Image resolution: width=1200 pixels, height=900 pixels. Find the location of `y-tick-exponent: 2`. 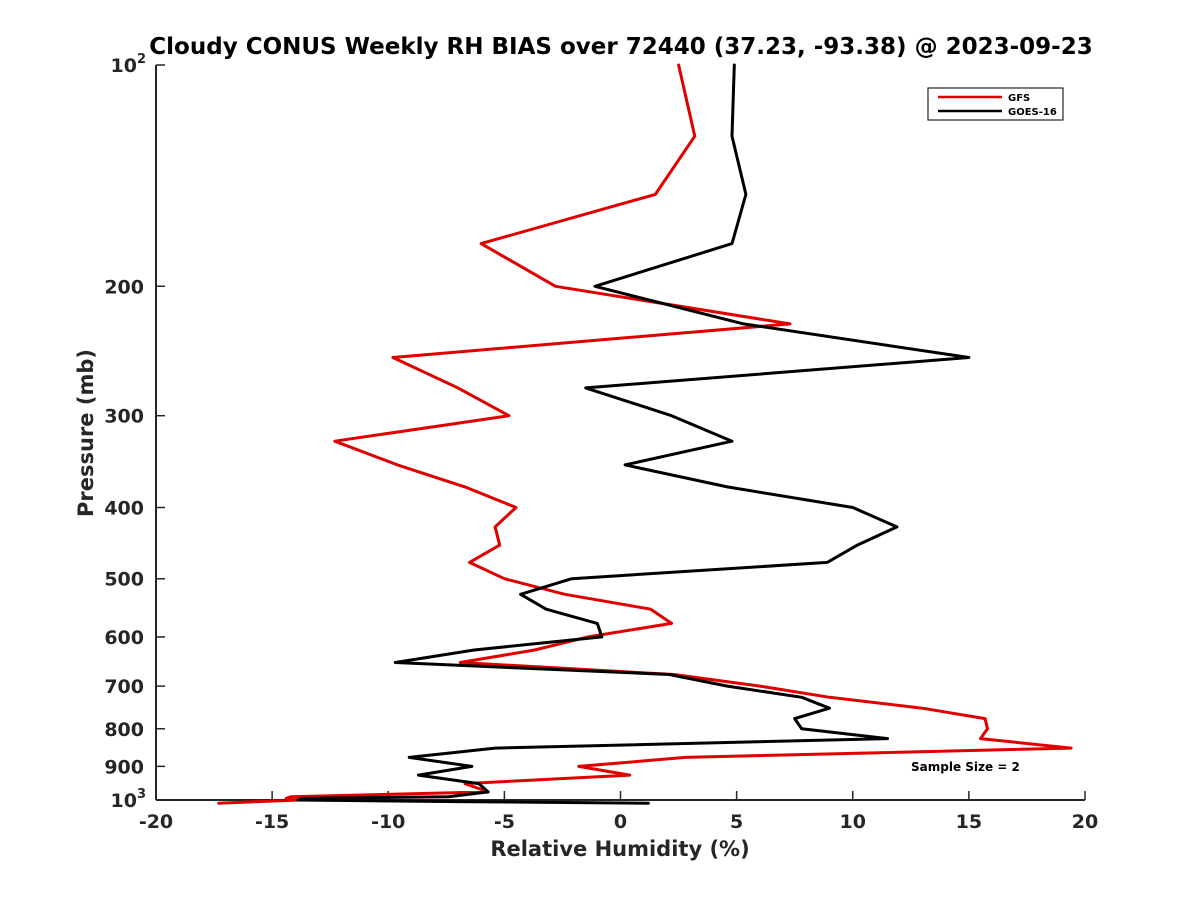

y-tick-exponent: 2 is located at coordinates (141, 59).